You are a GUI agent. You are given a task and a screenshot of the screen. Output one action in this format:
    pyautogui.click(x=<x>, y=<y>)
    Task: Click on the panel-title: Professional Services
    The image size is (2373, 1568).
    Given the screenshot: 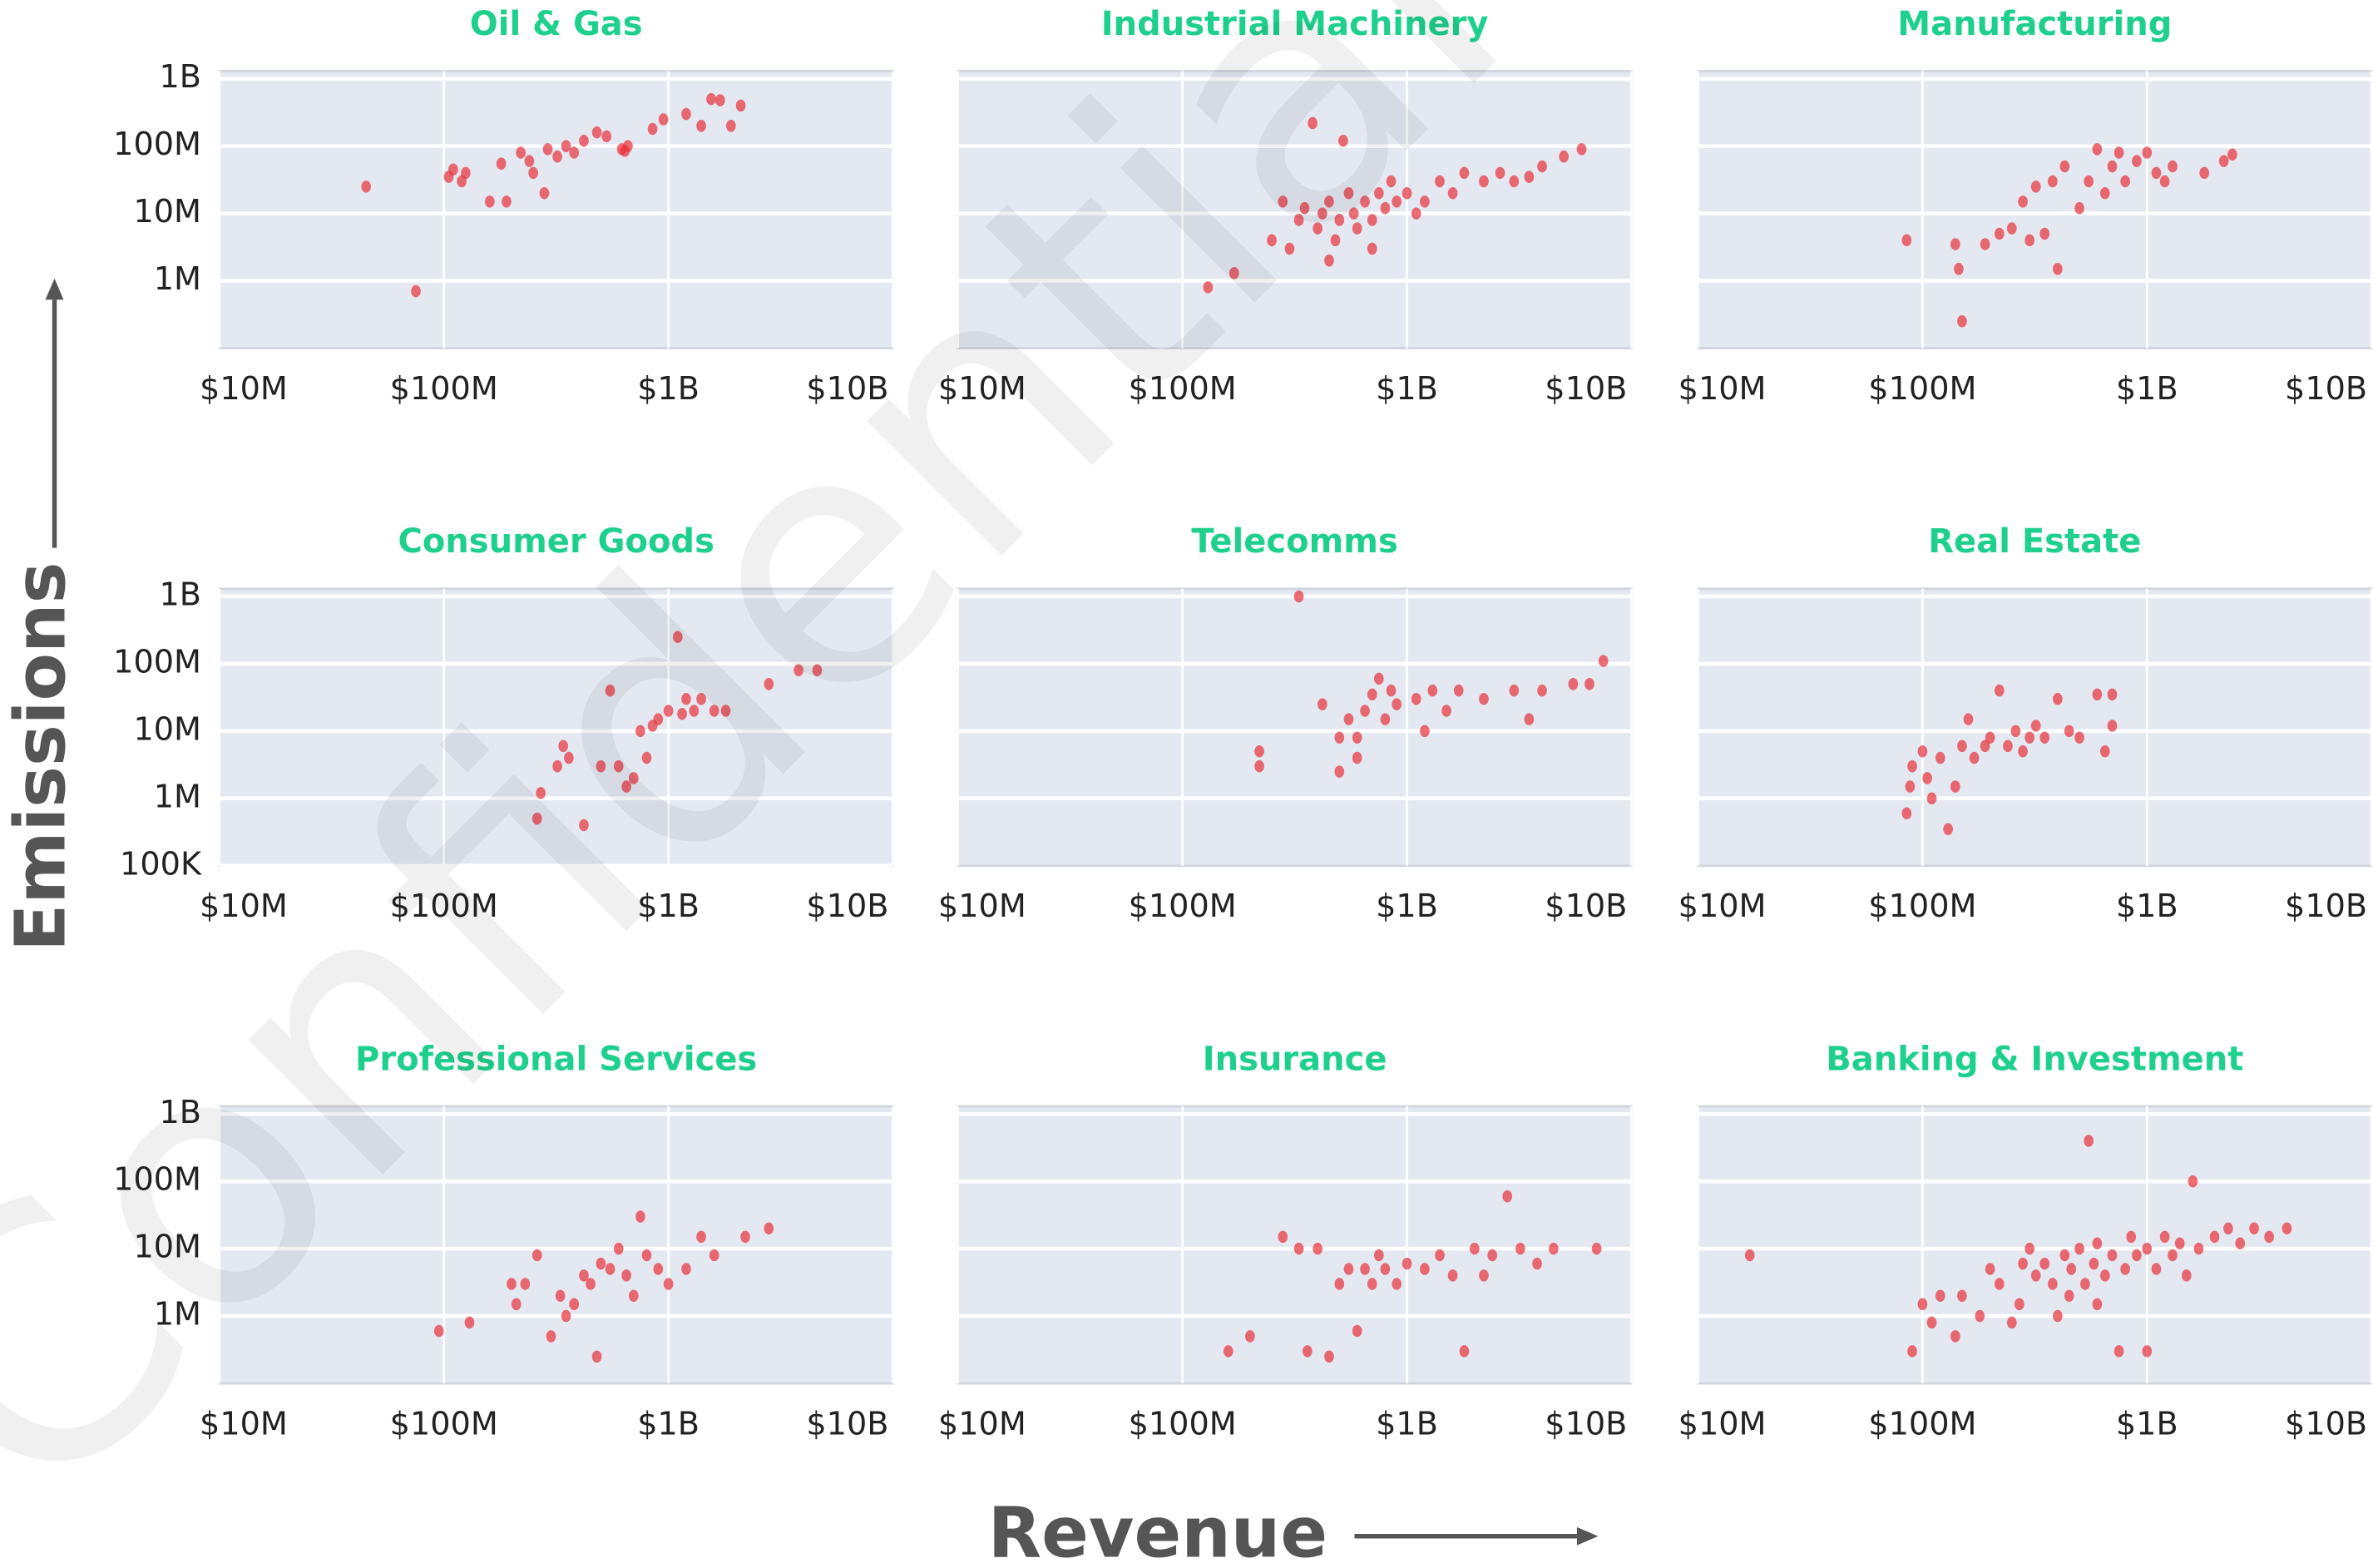 What is the action you would take?
    pyautogui.click(x=556, y=1059)
    